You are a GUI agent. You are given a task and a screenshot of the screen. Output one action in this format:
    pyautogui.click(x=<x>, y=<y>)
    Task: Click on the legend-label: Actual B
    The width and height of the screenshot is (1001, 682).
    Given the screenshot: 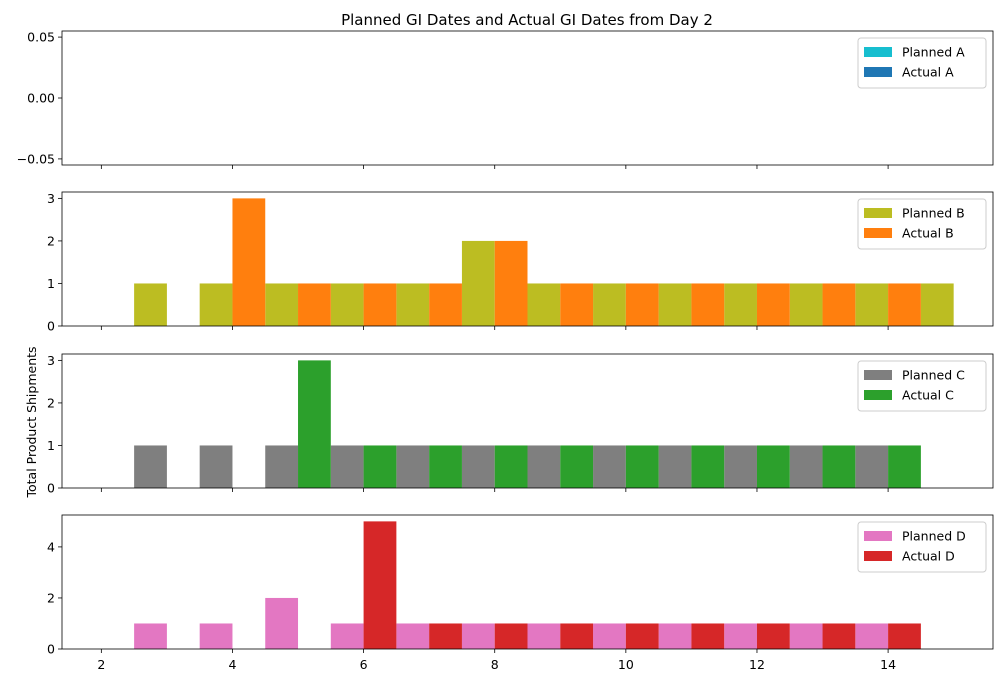 What is the action you would take?
    pyautogui.click(x=928, y=233)
    